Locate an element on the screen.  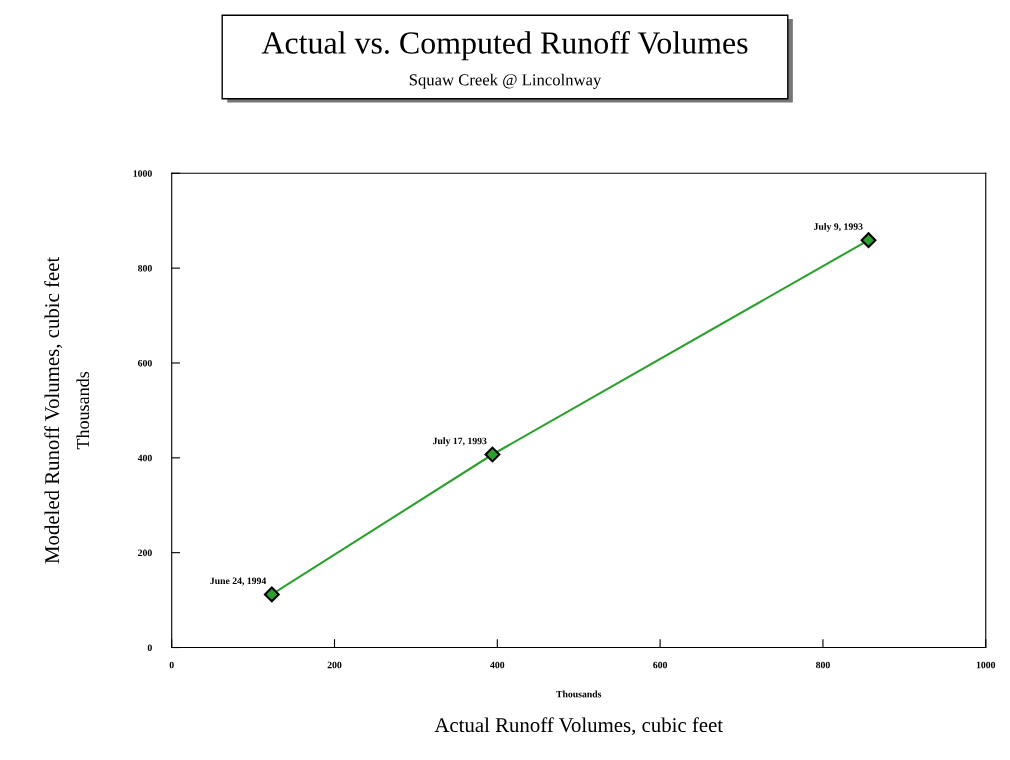
x-tick-label: 200 is located at coordinates (334, 665).